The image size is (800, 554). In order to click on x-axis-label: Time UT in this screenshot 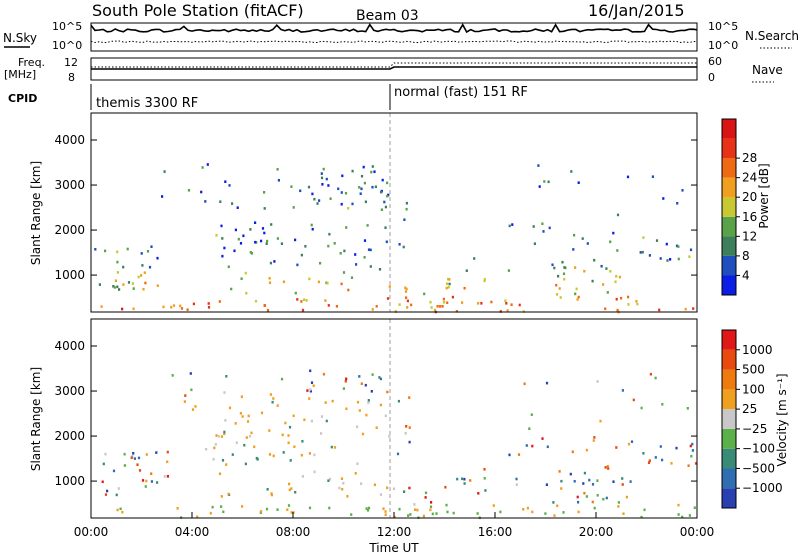, I will do `click(393, 547)`.